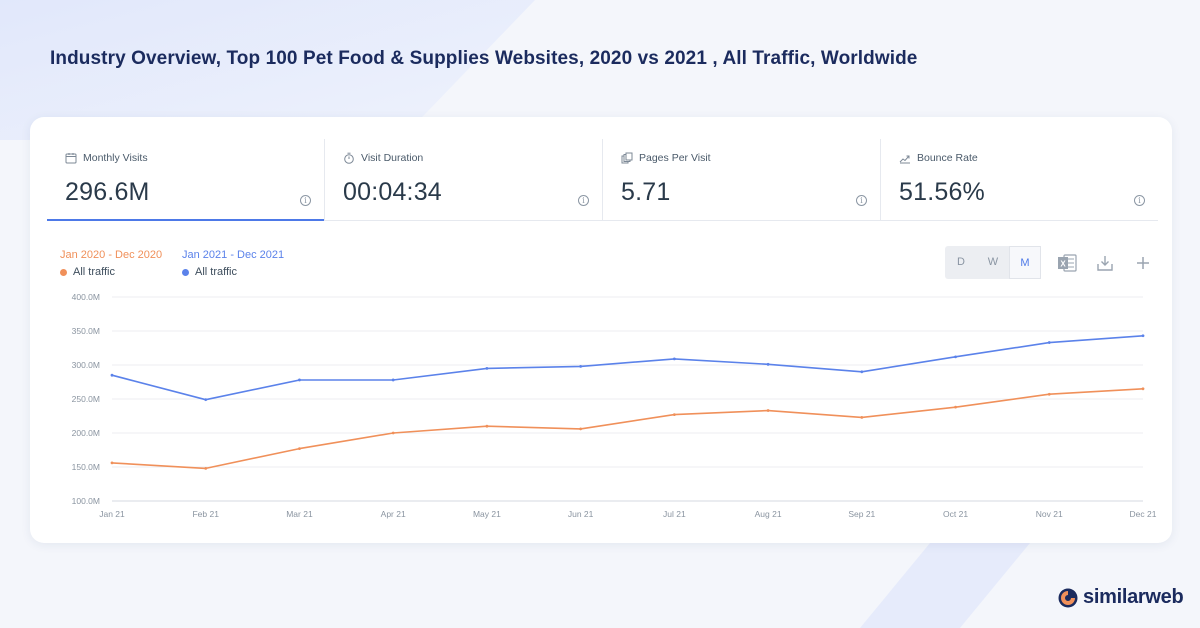 This screenshot has width=1200, height=628. I want to click on y-tick-label: 300.0M, so click(86, 365).